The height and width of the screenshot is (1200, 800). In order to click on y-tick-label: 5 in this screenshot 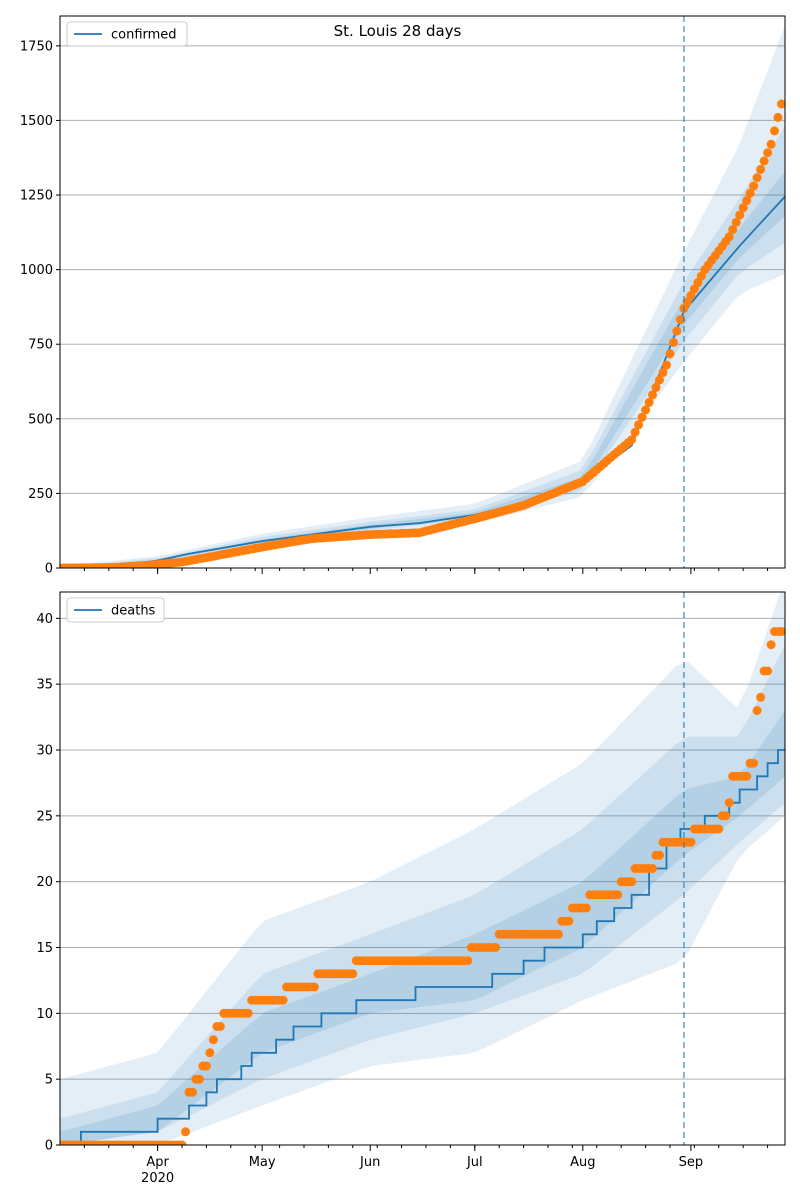, I will do `click(49, 1080)`.